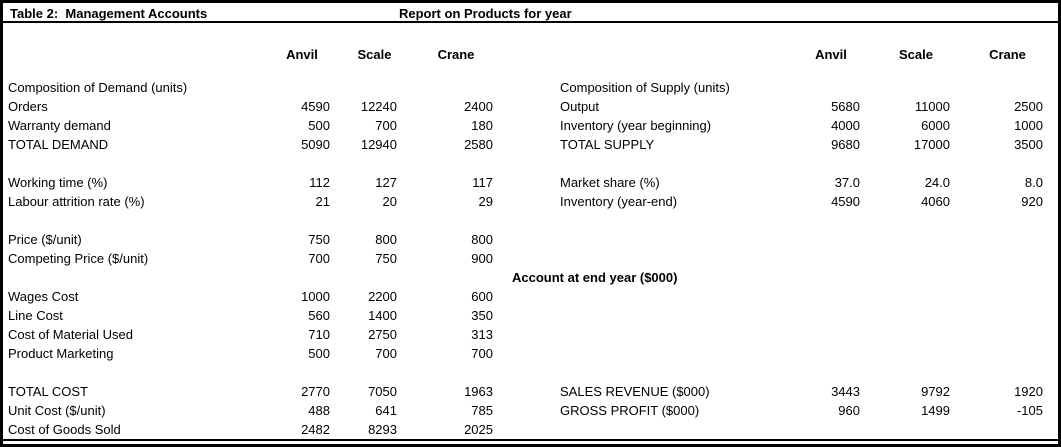 The image size is (1061, 447). I want to click on table-row-material-cost: Cost of Material Used 710 2750 313, so click(530, 334).